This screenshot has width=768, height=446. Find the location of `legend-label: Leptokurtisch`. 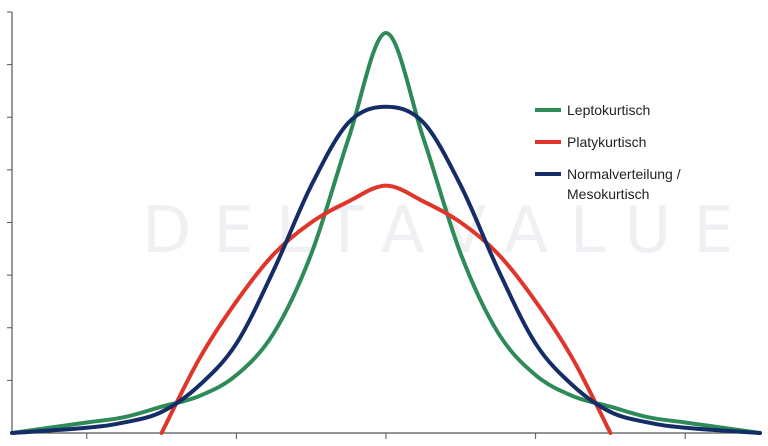

legend-label: Leptokurtisch is located at coordinates (608, 110).